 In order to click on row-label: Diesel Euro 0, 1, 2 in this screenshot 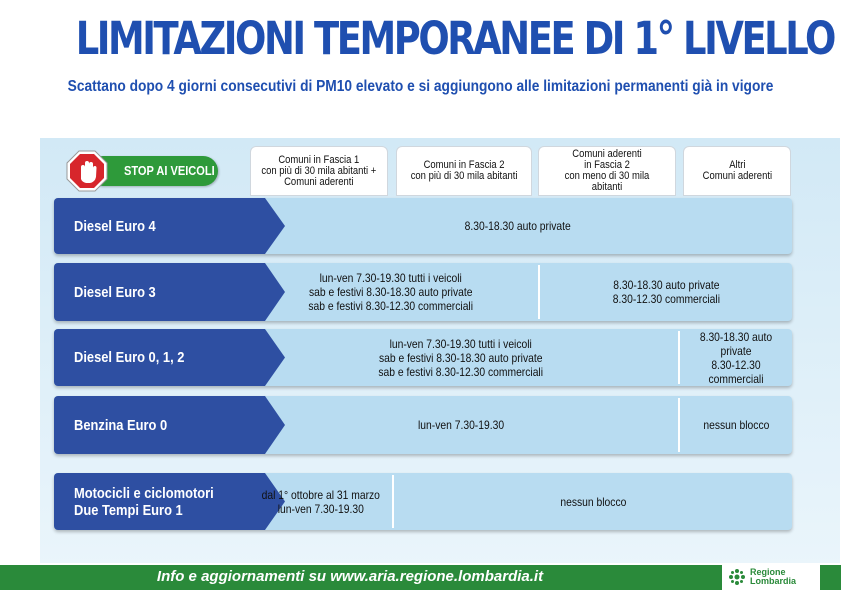, I will do `click(129, 357)`.